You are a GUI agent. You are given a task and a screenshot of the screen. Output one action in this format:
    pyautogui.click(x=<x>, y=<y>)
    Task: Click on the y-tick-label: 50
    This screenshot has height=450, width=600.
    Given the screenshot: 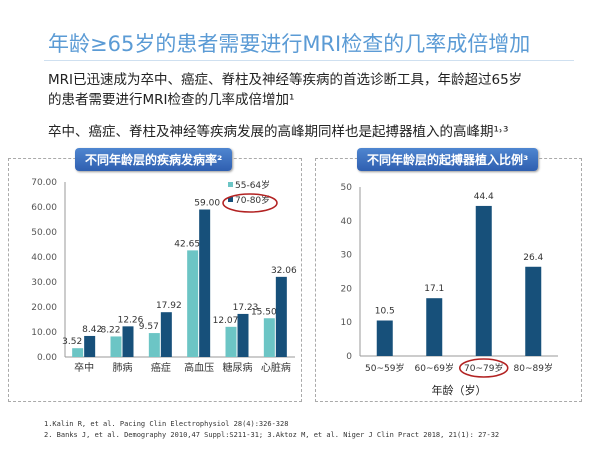 What is the action you would take?
    pyautogui.click(x=347, y=188)
    